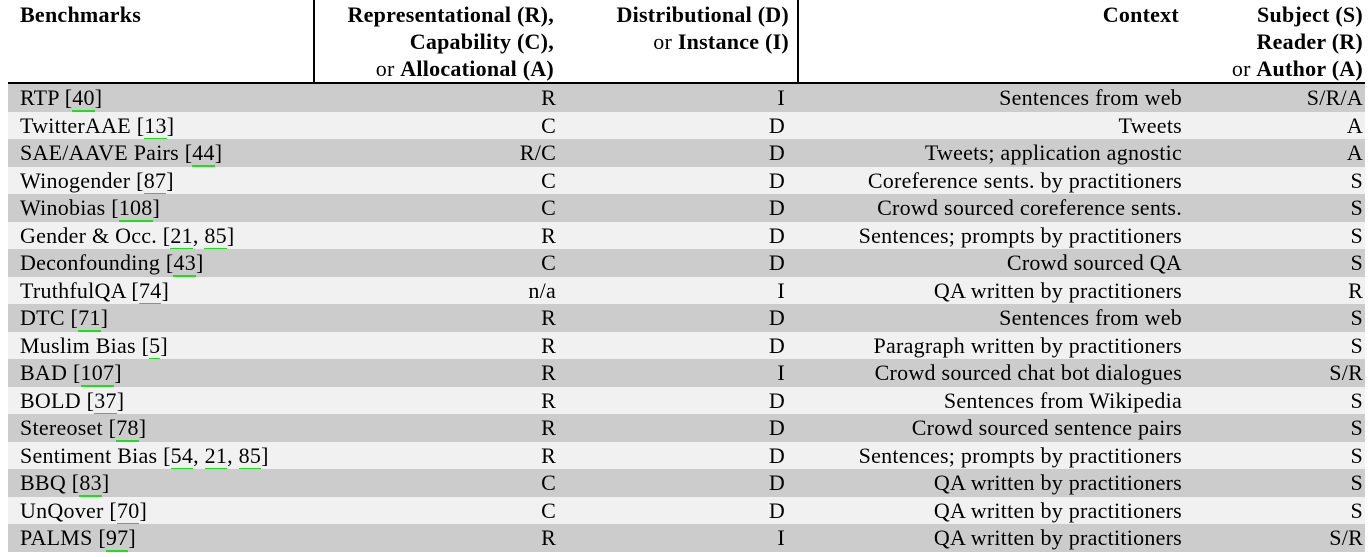  What do you see at coordinates (43, 482) in the screenshot?
I see `benchmark-name: BBQ` at bounding box center [43, 482].